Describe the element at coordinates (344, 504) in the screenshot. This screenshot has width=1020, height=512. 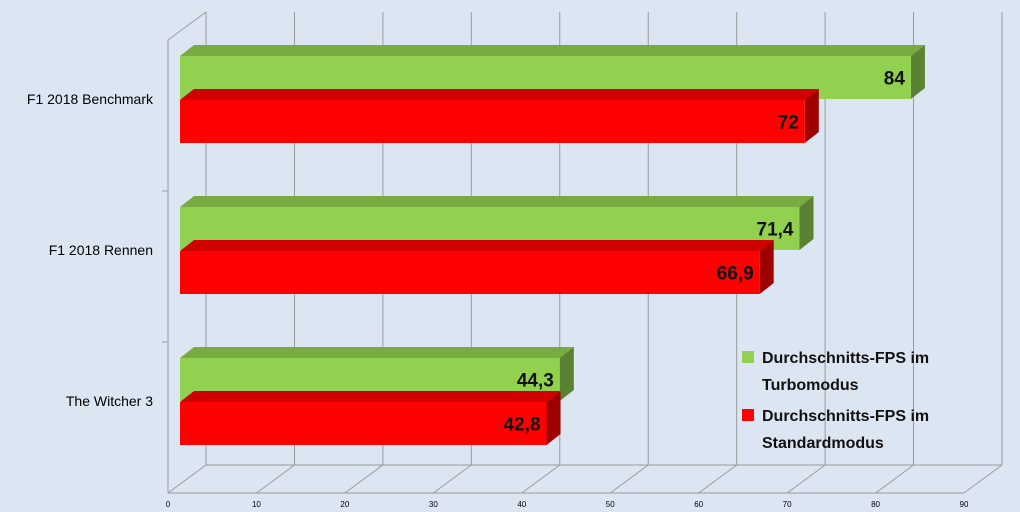
I see `x-tick-label: 20` at that location.